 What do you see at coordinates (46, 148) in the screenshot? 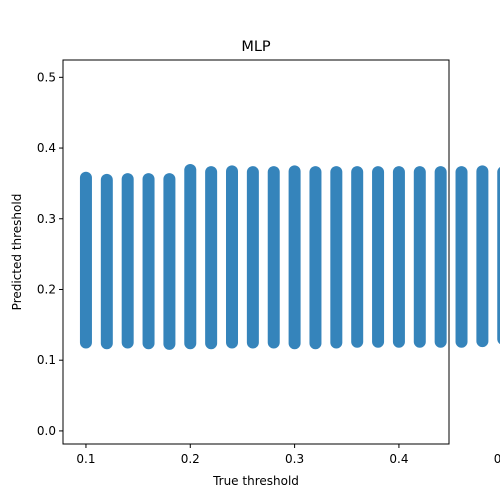
I see `y-tick-label: 0.4` at bounding box center [46, 148].